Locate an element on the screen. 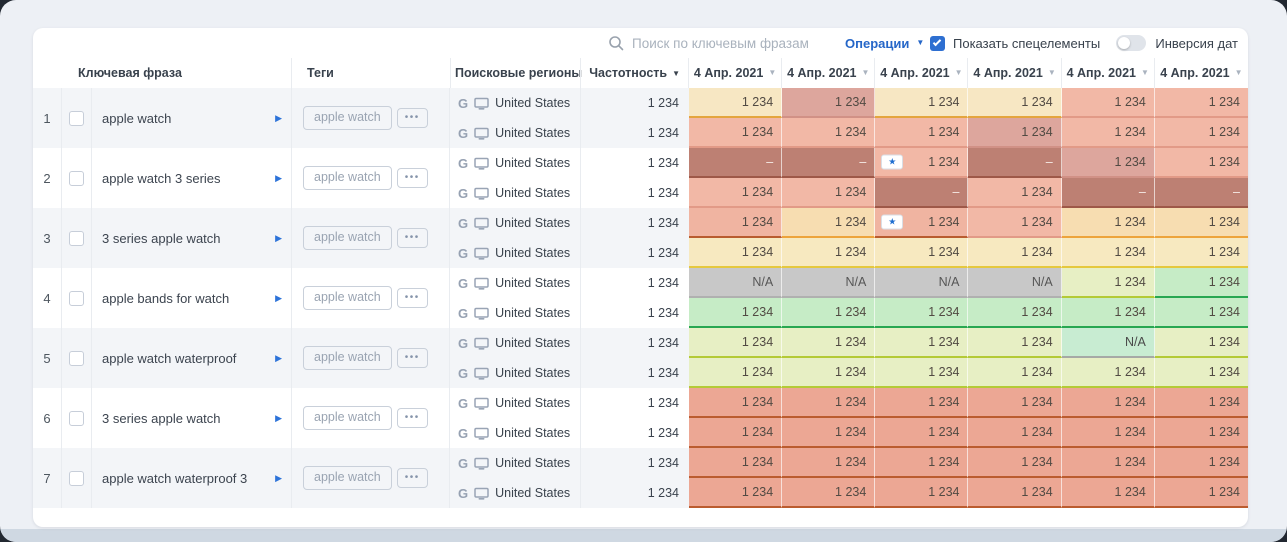  keyword-cell: apple watch ▶ is located at coordinates (192, 118).